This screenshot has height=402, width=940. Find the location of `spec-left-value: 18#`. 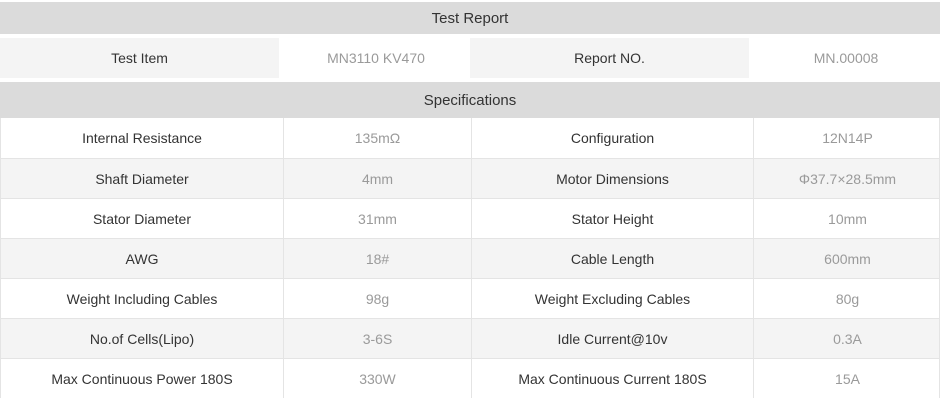

spec-left-value: 18# is located at coordinates (377, 258).